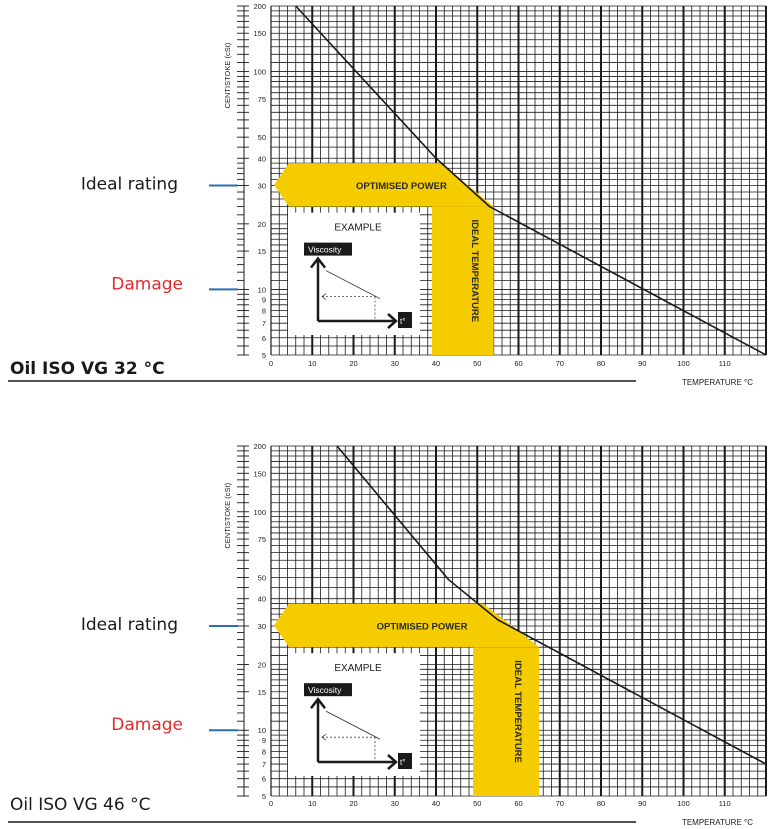  I want to click on chart-title: Oil ISO VG 46 °C, so click(80, 805).